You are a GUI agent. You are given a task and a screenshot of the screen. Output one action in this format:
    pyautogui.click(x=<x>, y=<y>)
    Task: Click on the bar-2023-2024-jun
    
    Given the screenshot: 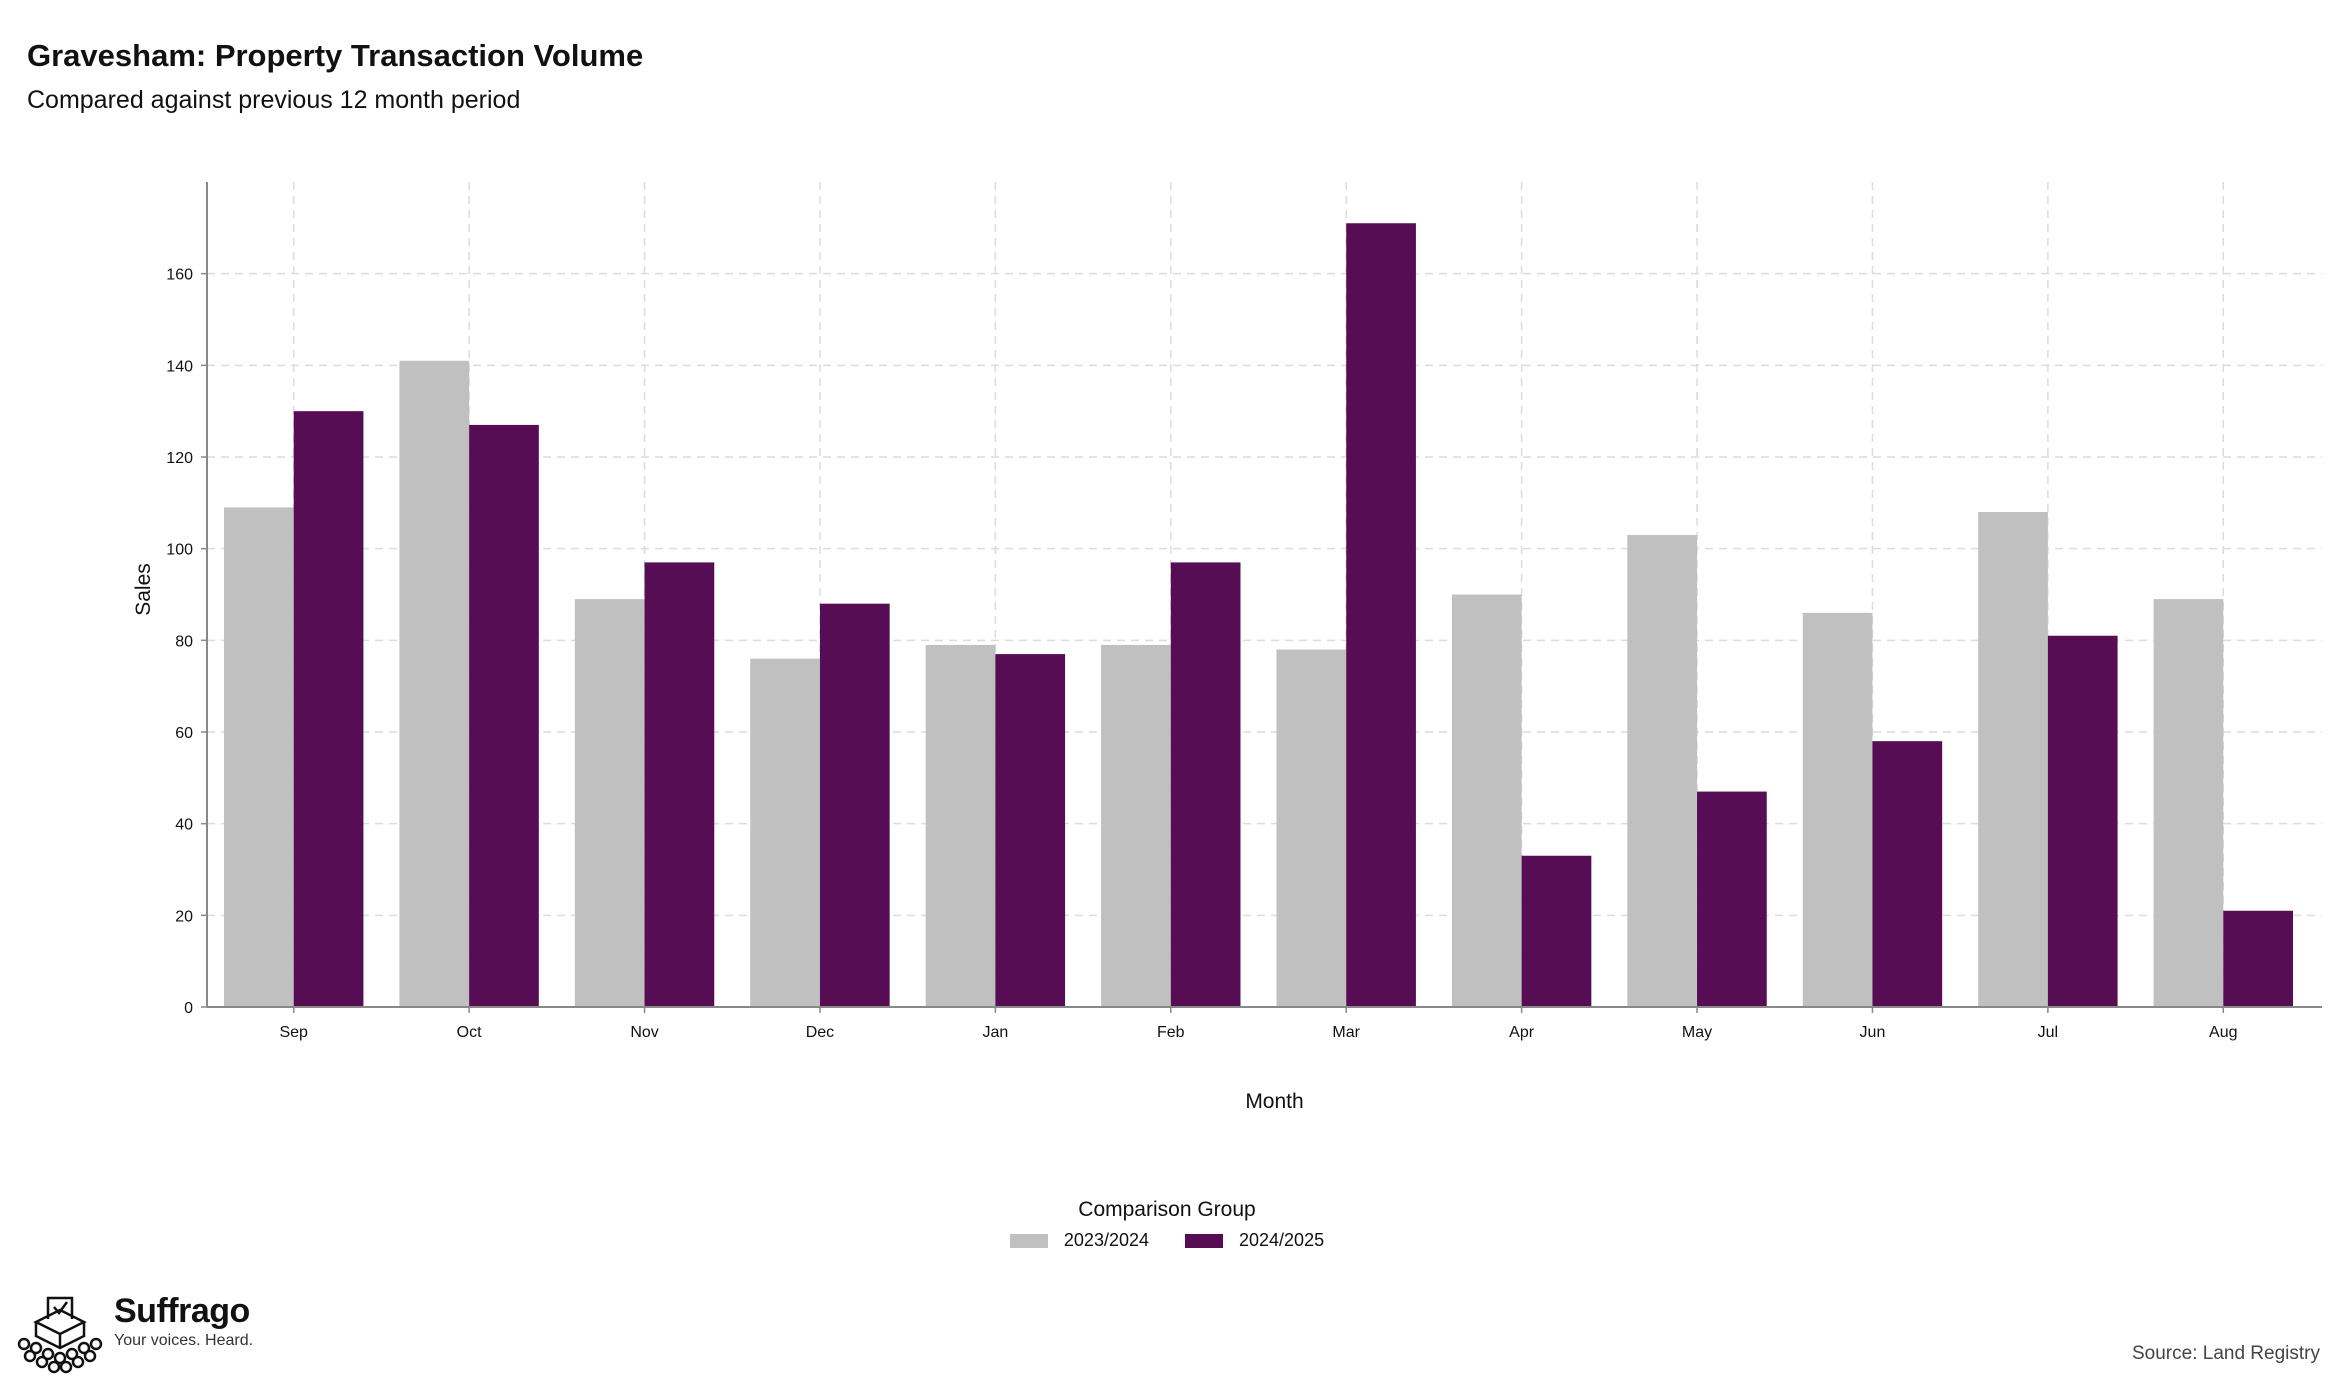 What is the action you would take?
    pyautogui.click(x=1837, y=809)
    